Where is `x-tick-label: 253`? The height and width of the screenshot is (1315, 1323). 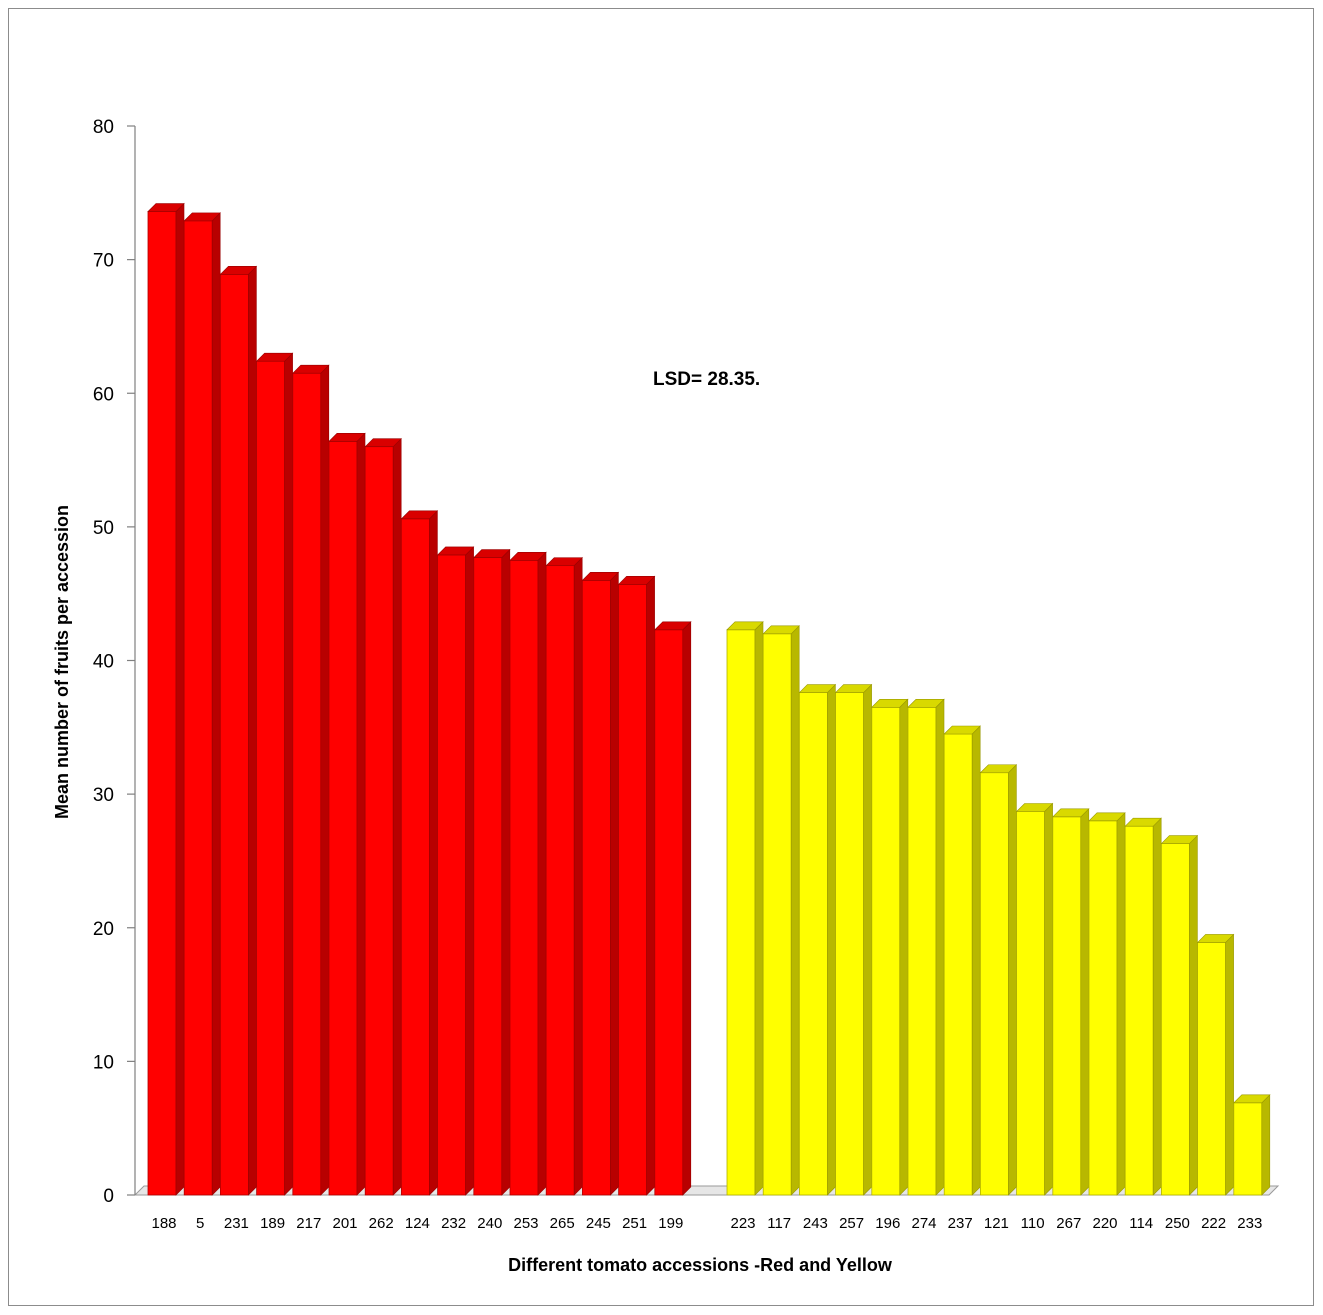
x-tick-label: 253 is located at coordinates (525, 1223).